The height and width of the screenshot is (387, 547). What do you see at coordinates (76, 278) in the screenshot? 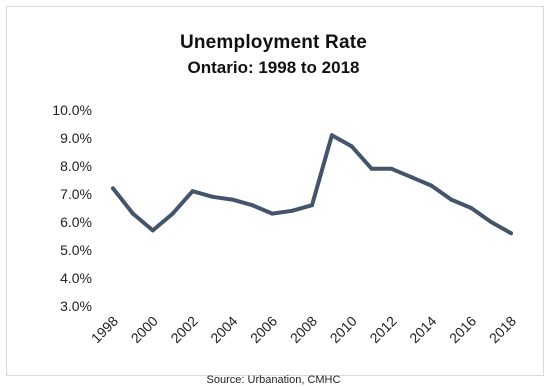
I see `y-tick-label: 4.0%` at bounding box center [76, 278].